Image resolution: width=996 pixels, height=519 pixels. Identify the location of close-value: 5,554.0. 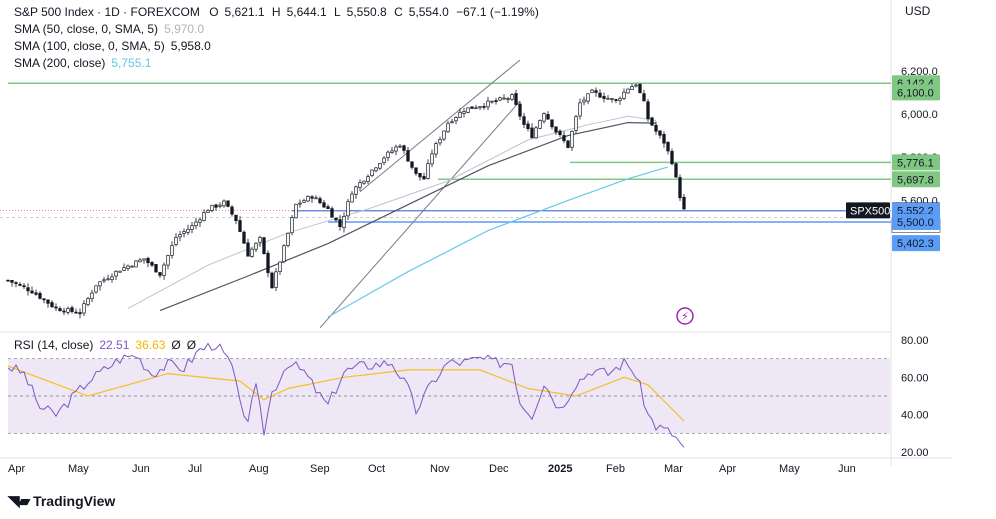
(428, 12).